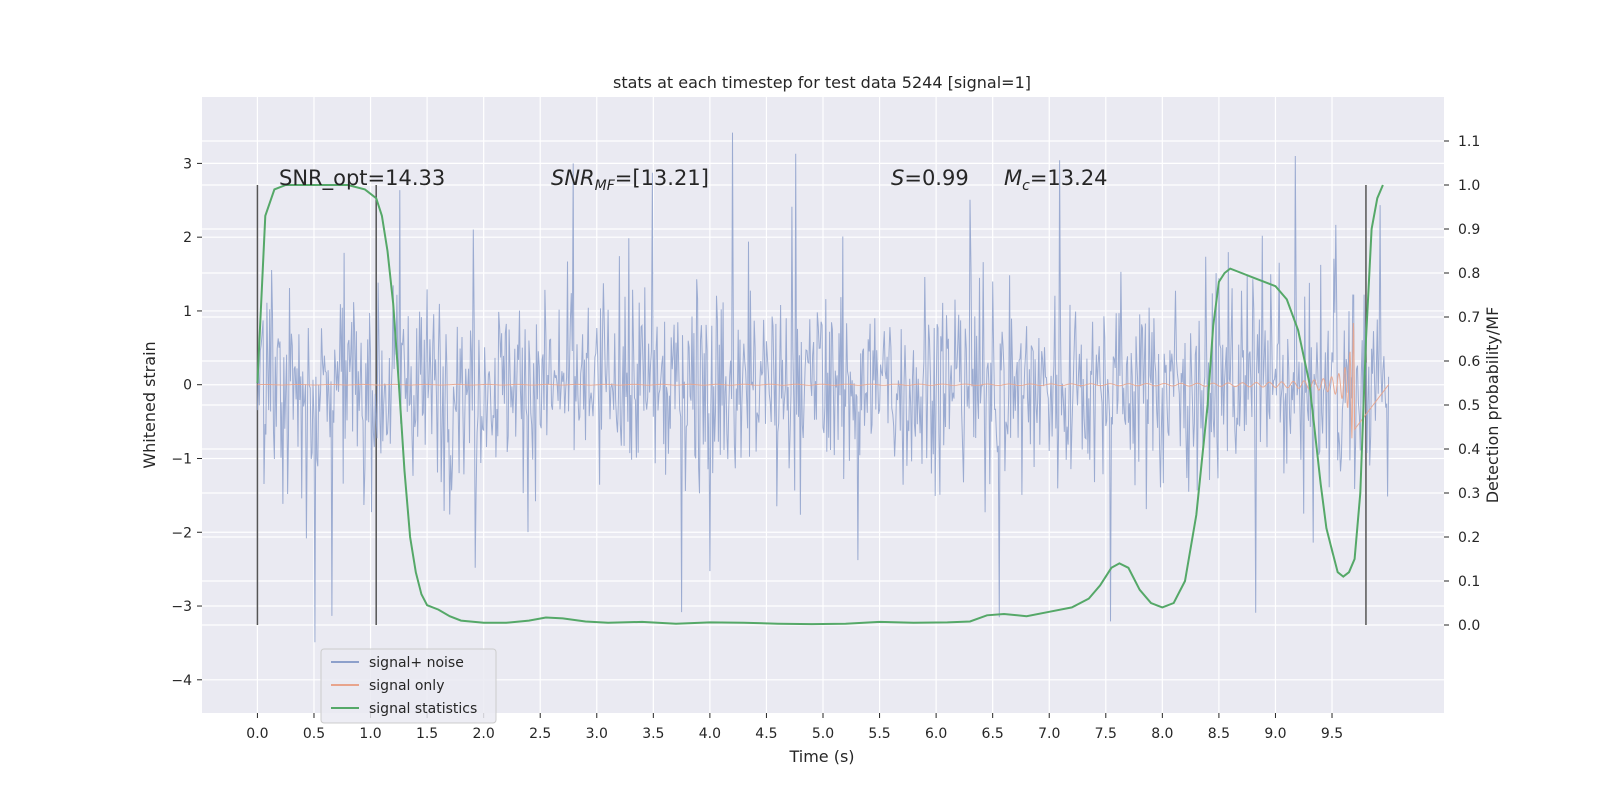 The height and width of the screenshot is (800, 1600). I want to click on y-tick-label-right: 0.8, so click(1469, 274).